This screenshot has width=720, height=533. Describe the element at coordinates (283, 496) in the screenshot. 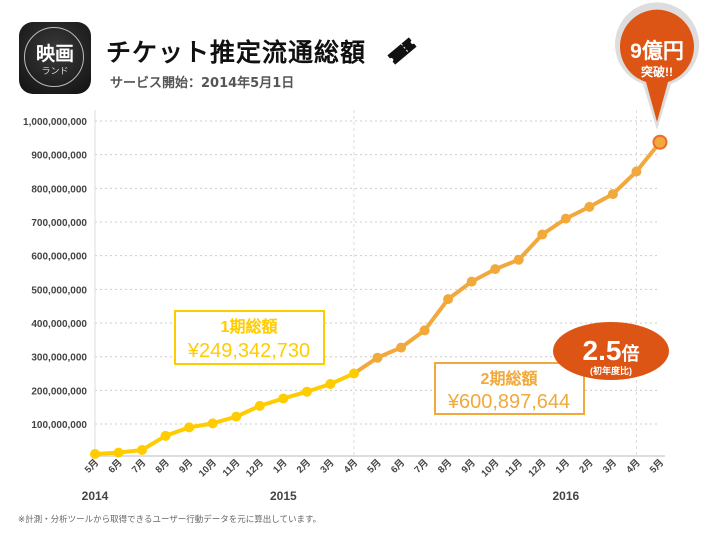

I see `year-label: 2015` at that location.